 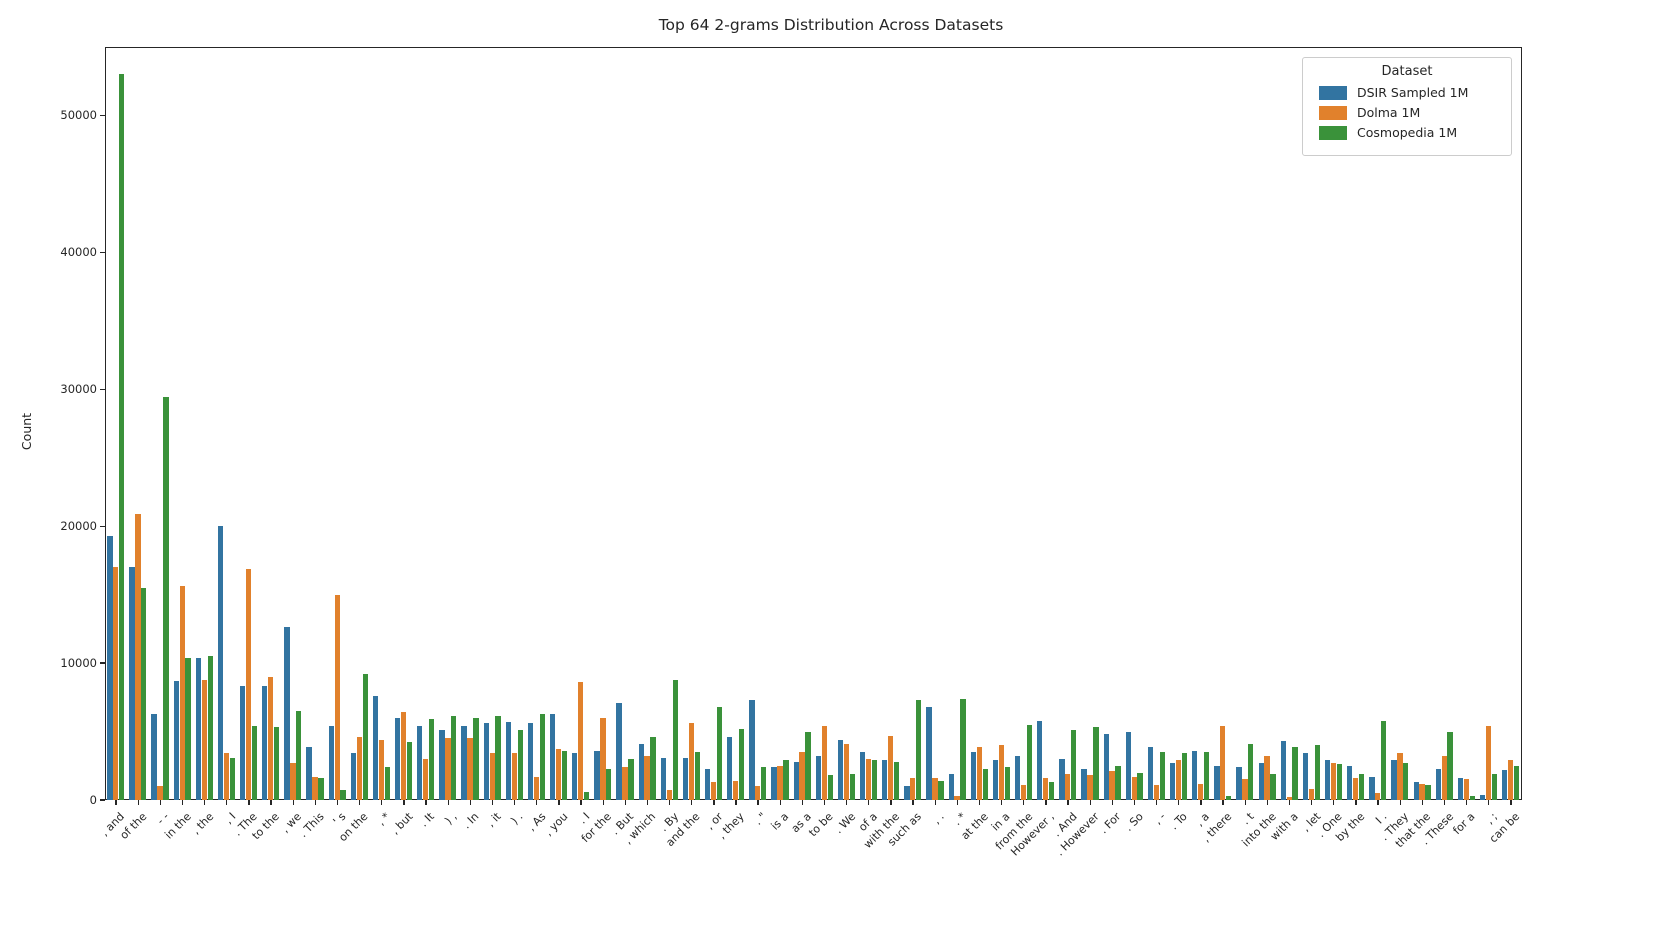 I want to click on x-tick-label: , but, so click(x=402, y=824).